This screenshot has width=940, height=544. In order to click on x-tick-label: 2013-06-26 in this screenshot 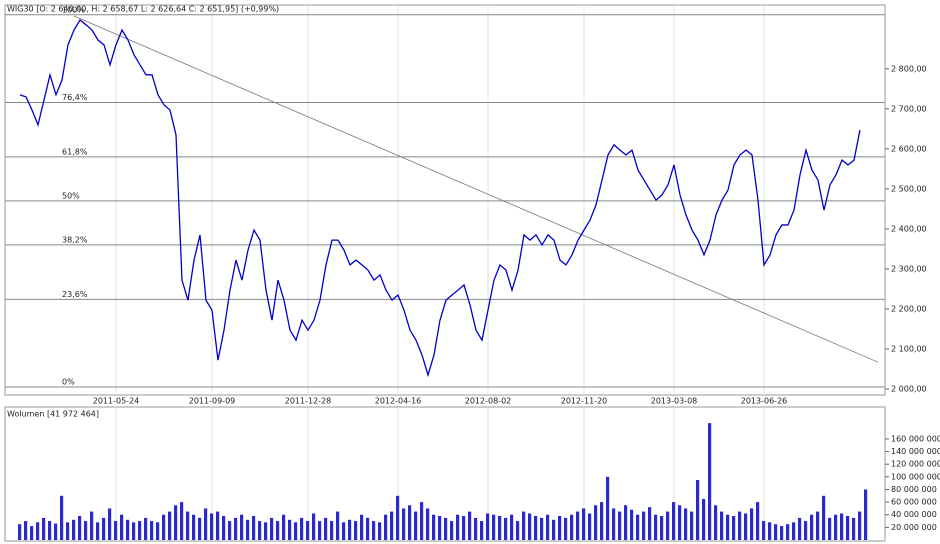, I will do `click(764, 401)`.